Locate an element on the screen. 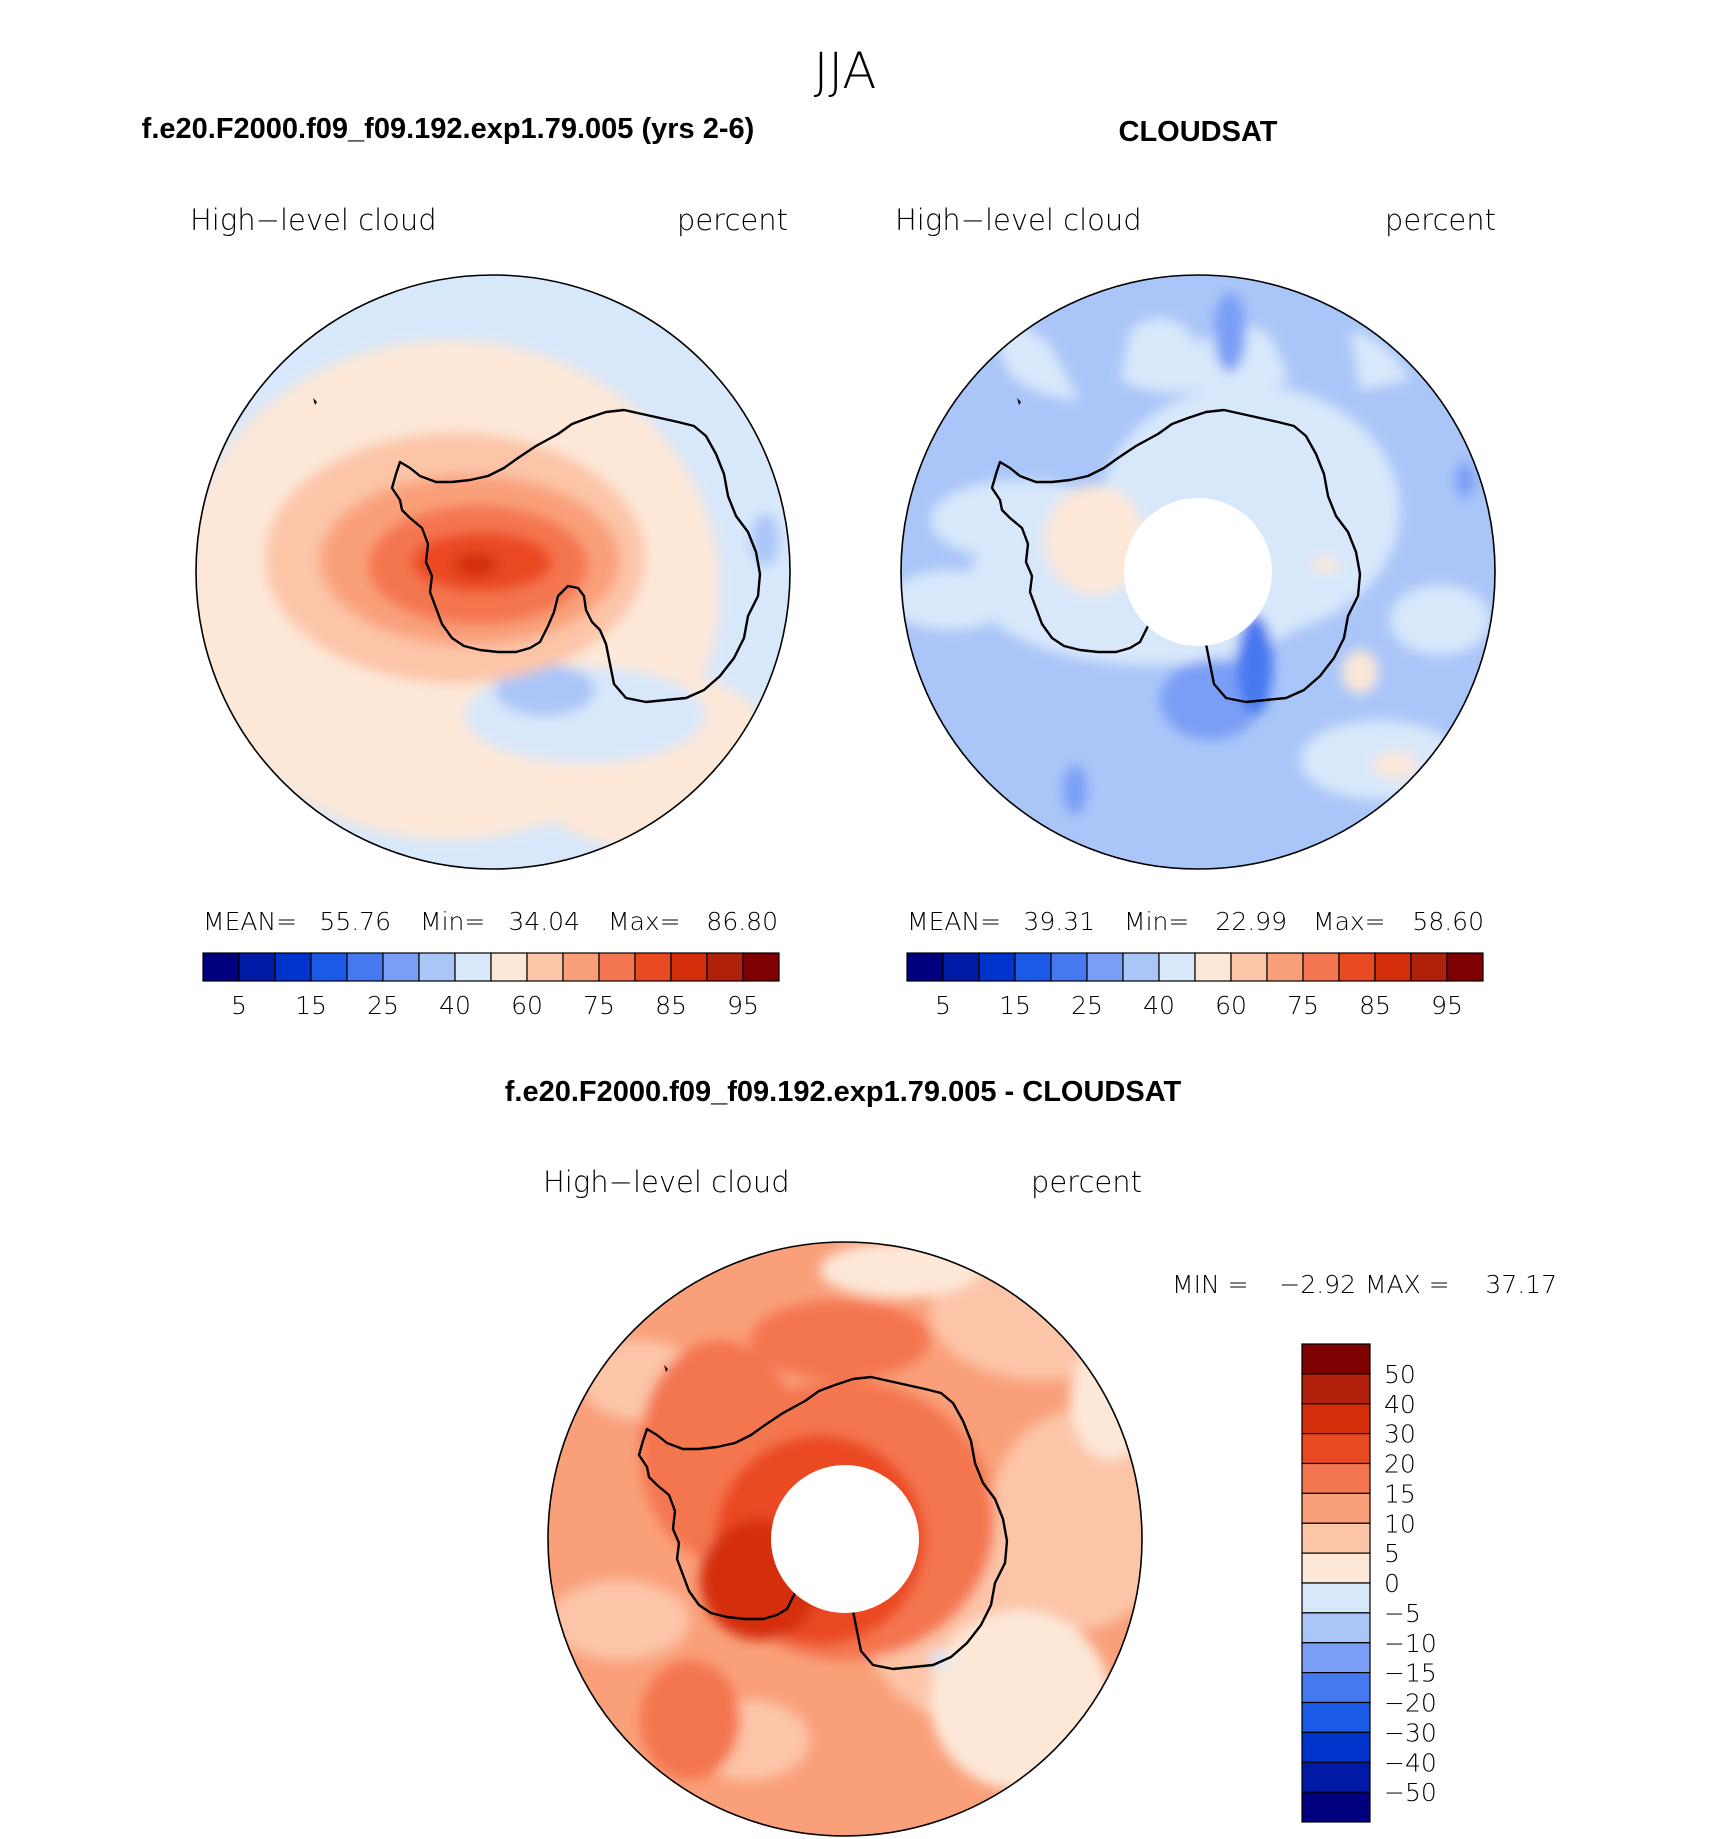  panel-model-map is located at coordinates (493, 572).